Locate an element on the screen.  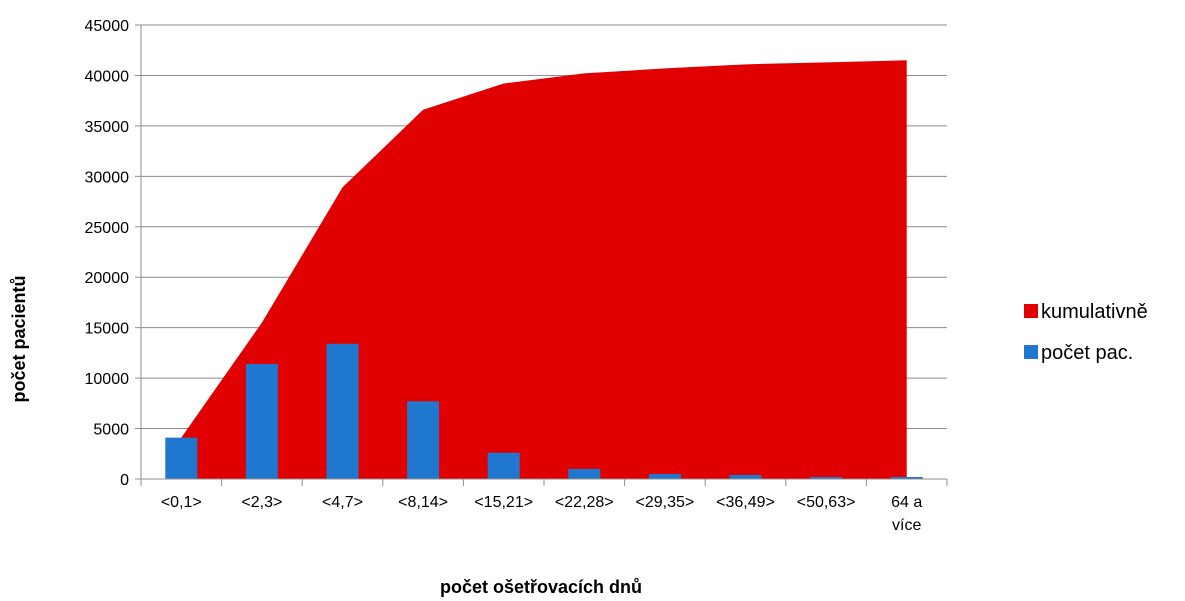
legend-label-pocet-pac: počet pac. is located at coordinates (1087, 353).